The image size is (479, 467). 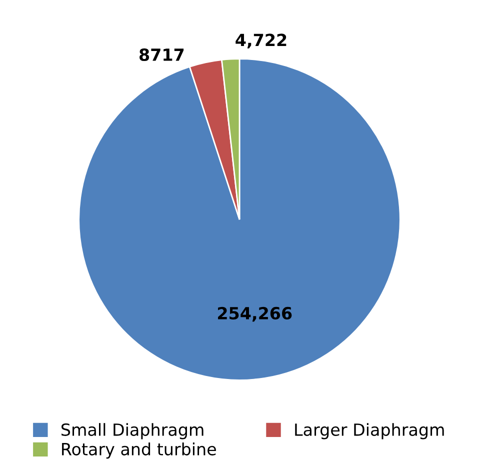 I want to click on legend-label: Rotary and turbine, so click(x=139, y=450).